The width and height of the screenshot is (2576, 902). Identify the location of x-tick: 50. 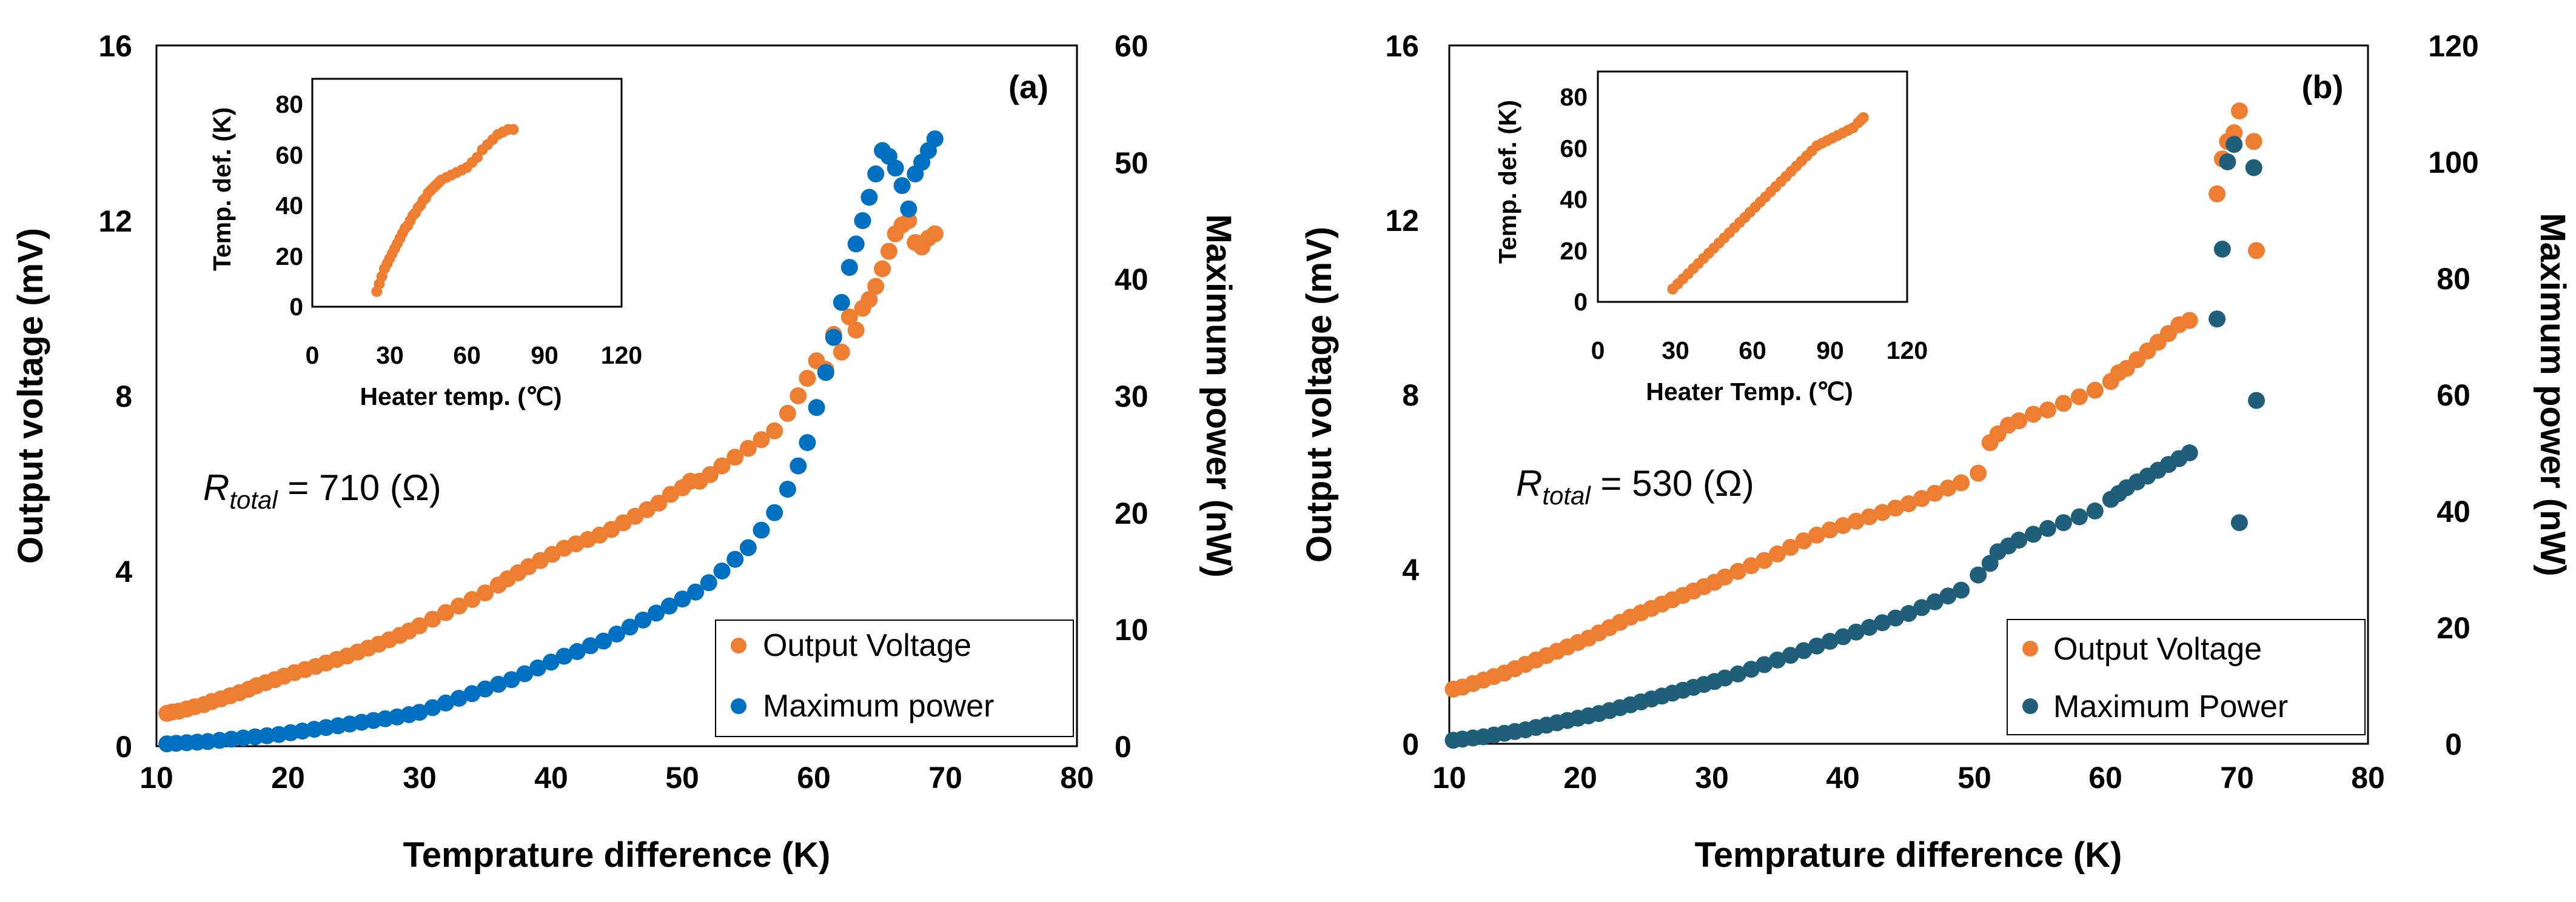
(682, 778).